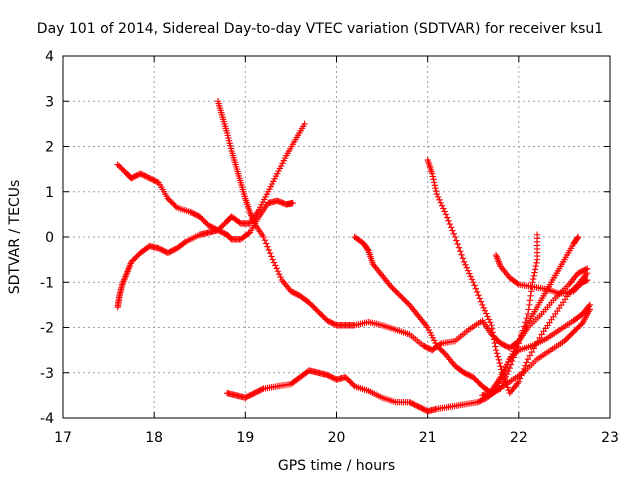 This screenshot has height=480, width=640. Describe the element at coordinates (49, 238) in the screenshot. I see `y-tick-label: 0` at that location.